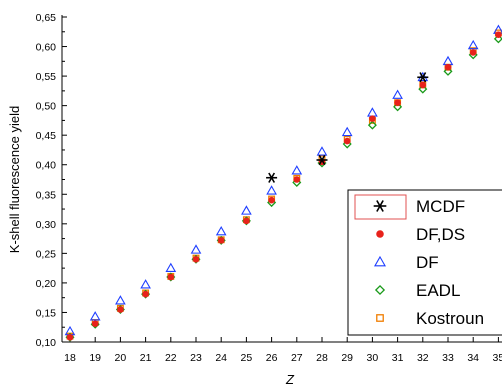 Image resolution: width=502 pixels, height=387 pixels. I want to click on x-tick-label: 22, so click(171, 358).